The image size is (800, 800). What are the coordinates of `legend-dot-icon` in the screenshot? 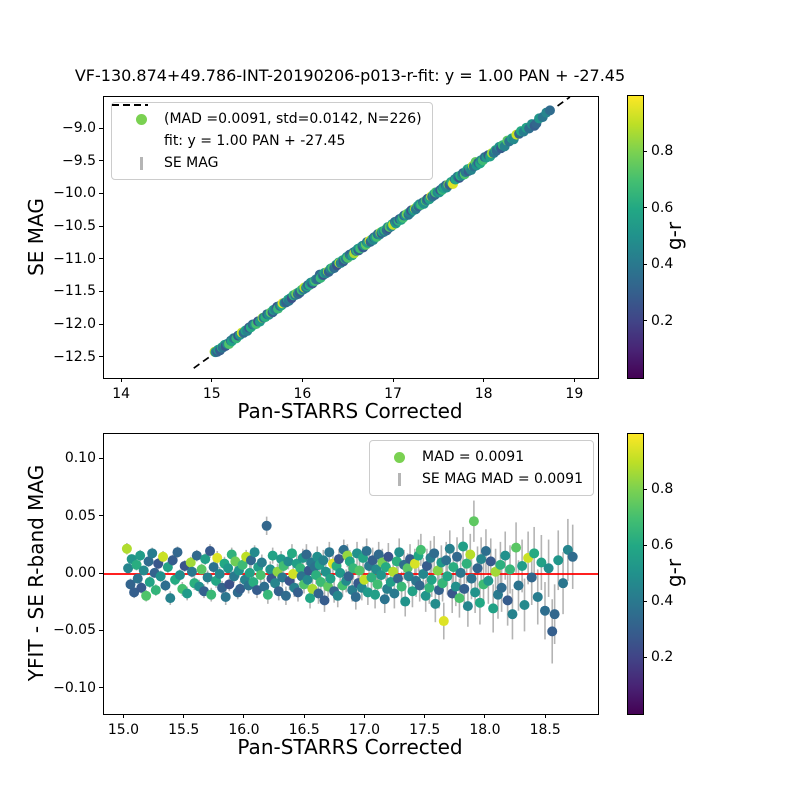 It's located at (141, 119).